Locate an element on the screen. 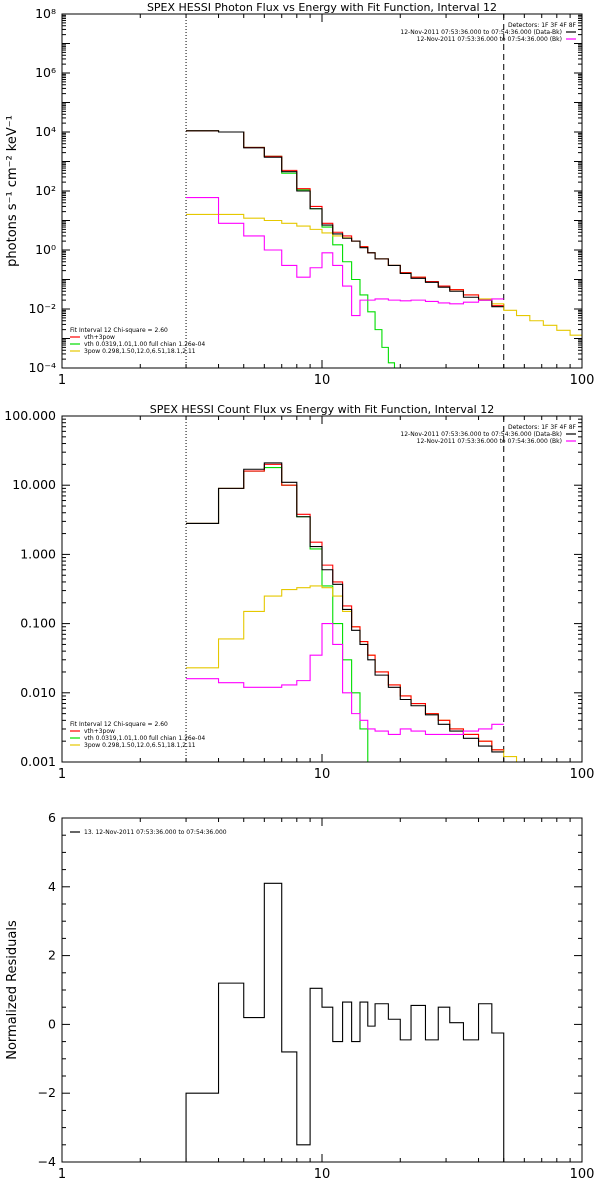 This screenshot has width=600, height=1200. y-tick-label: 0.100 is located at coordinates (38, 623).